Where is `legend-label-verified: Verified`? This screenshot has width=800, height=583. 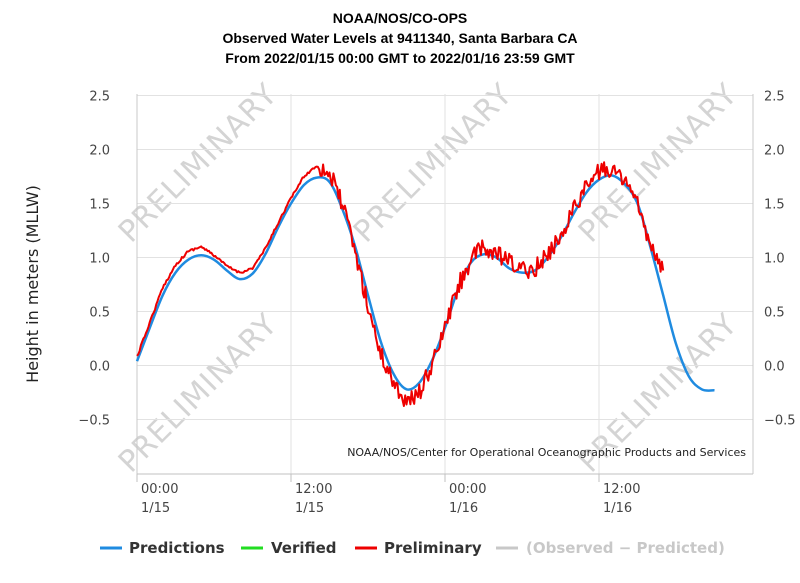
legend-label-verified: Verified is located at coordinates (304, 548).